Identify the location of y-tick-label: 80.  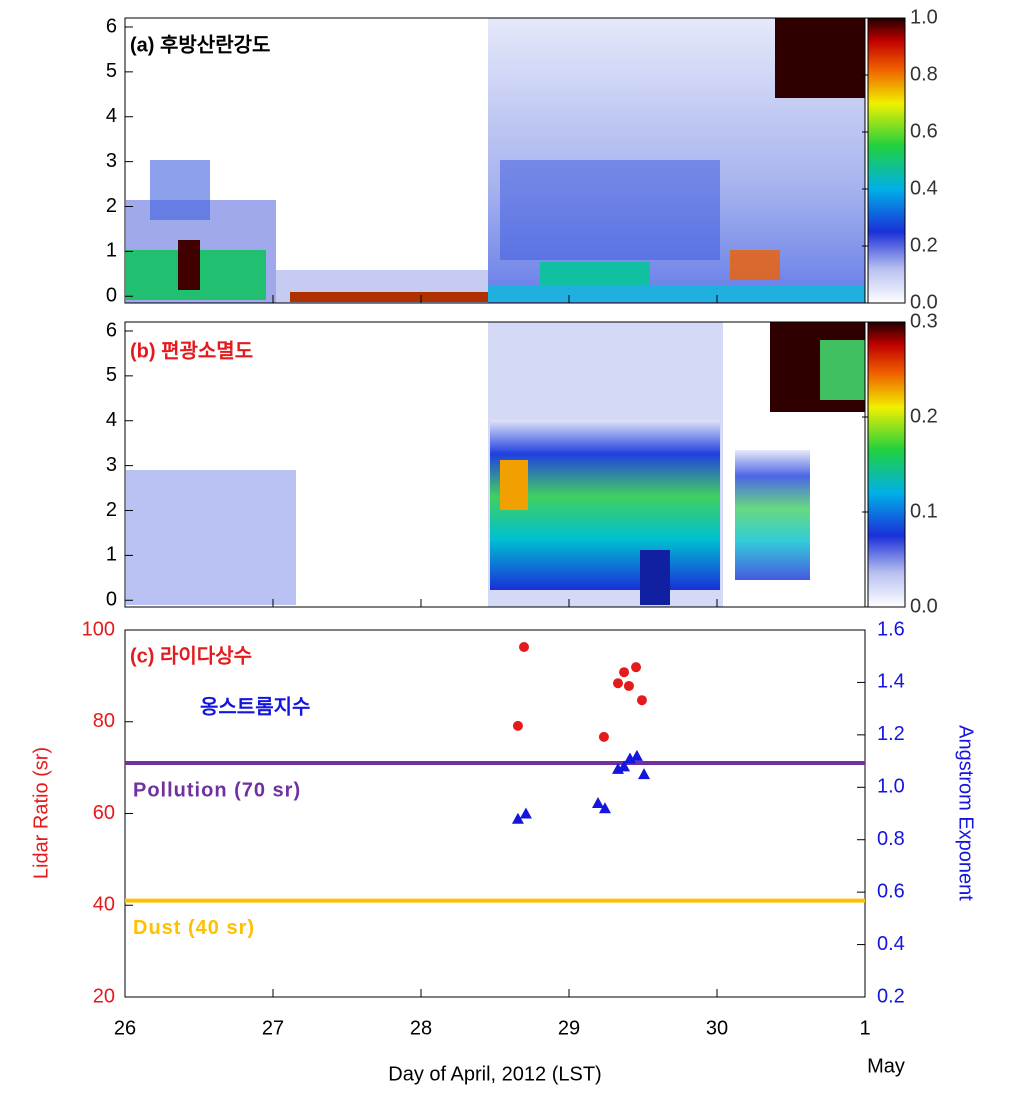
(104, 721).